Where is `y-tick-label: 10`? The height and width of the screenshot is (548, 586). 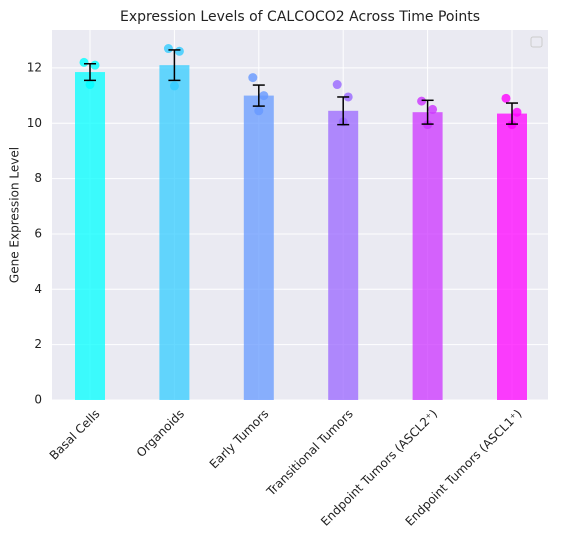
y-tick-label: 10 is located at coordinates (34, 123).